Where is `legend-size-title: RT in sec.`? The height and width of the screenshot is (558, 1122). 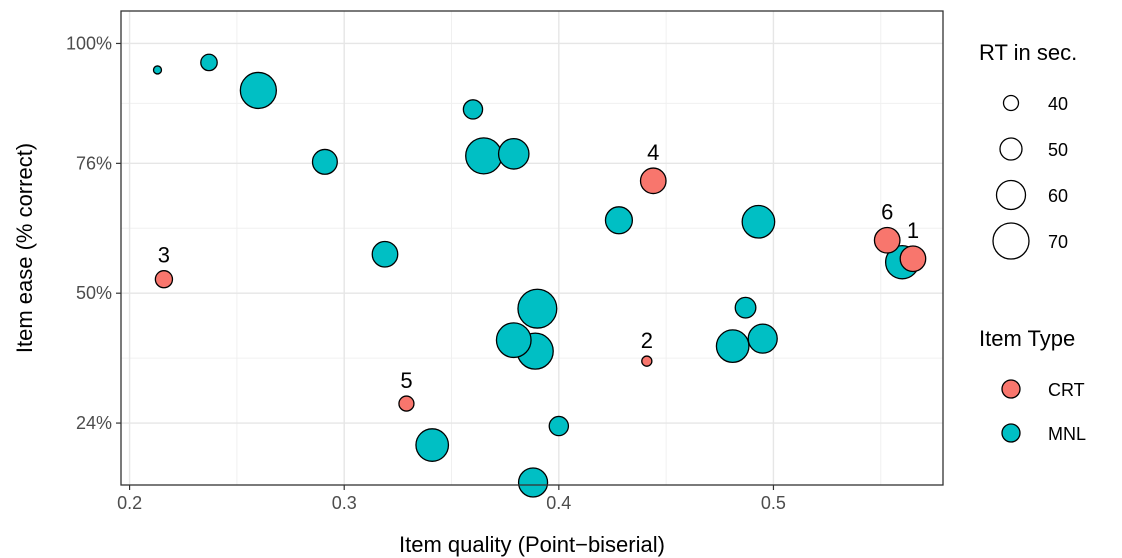 legend-size-title: RT in sec. is located at coordinates (1028, 52).